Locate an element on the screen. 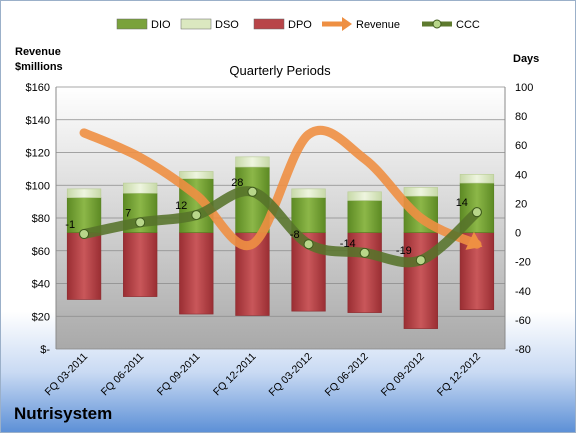  right-tick-label: -40 is located at coordinates (523, 292).